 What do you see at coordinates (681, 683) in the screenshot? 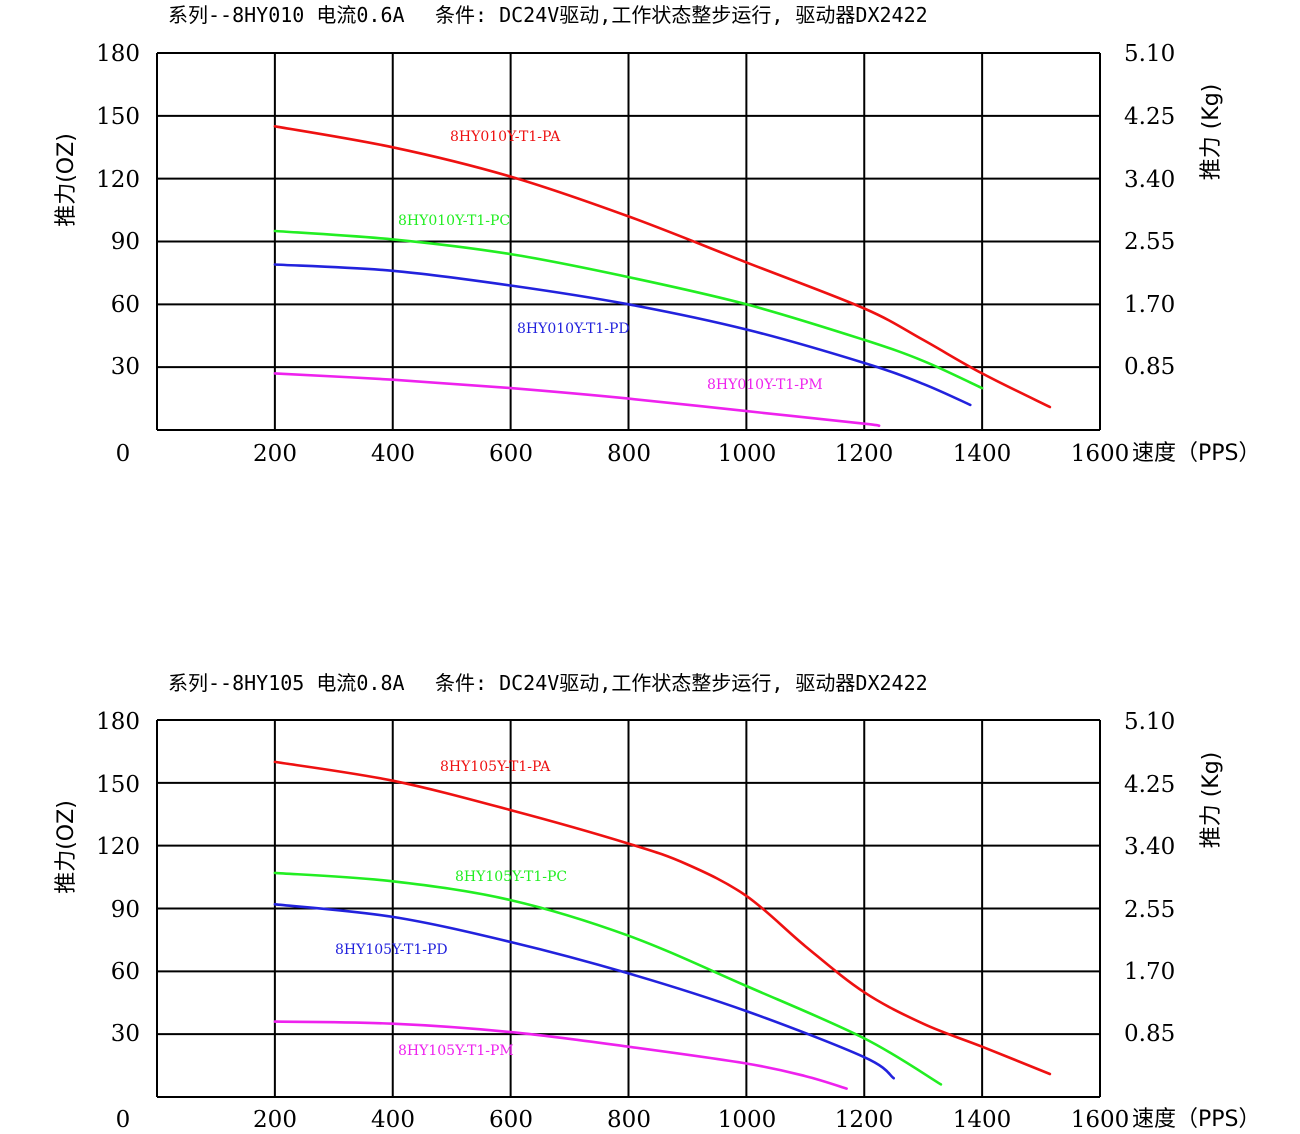
I see `chart-2-subtitle: 条件: DC24V驱动,工作状态整步运行, 驱动器DX2422` at bounding box center [681, 683].